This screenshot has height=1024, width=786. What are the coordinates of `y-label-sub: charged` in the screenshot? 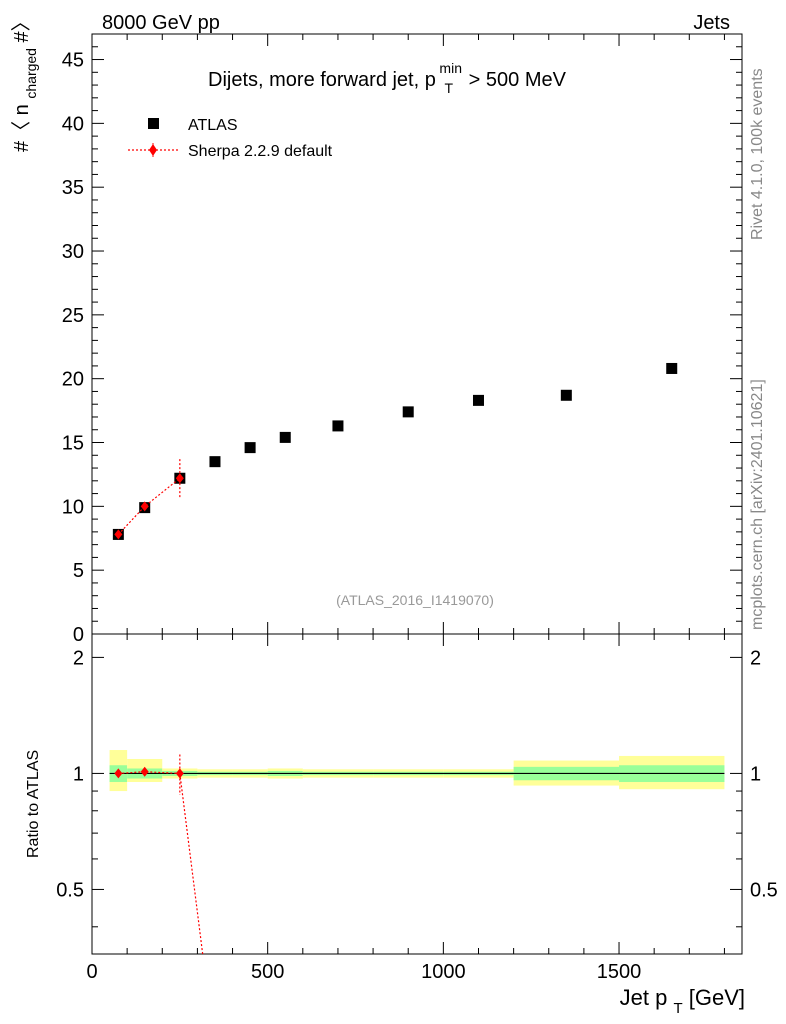 It's located at (31, 73).